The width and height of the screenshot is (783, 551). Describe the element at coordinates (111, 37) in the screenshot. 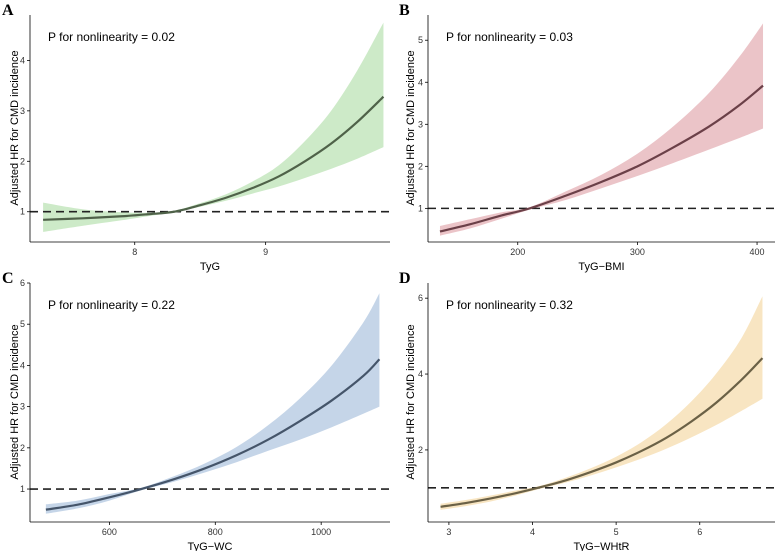

I see `p-nonlinearity-annotation: P for nonlinearity = 0.02` at that location.